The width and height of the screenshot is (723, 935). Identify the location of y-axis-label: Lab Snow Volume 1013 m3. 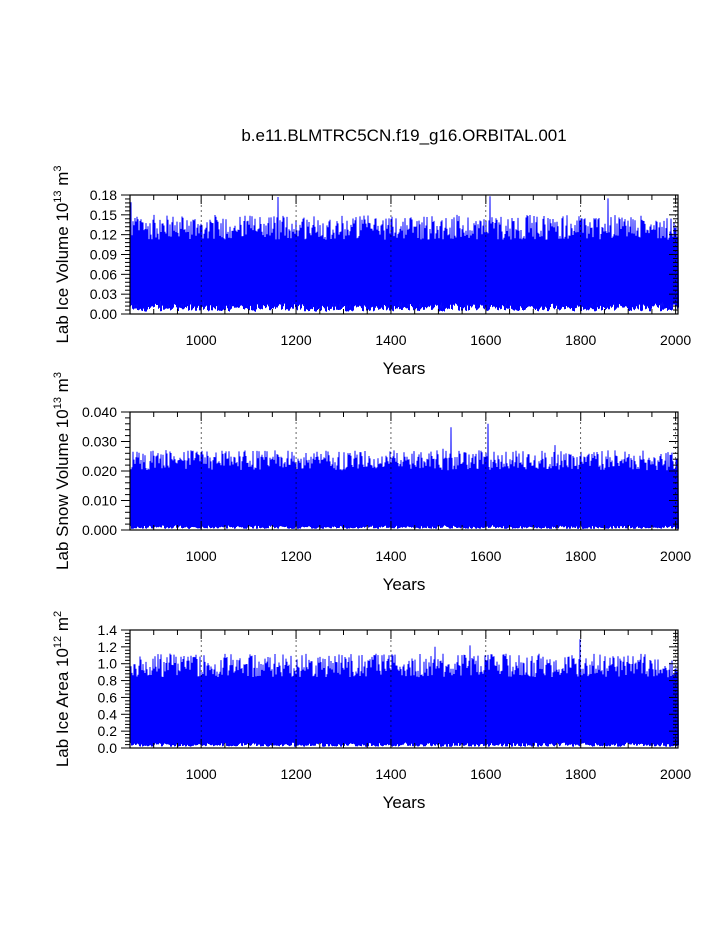
(62, 471).